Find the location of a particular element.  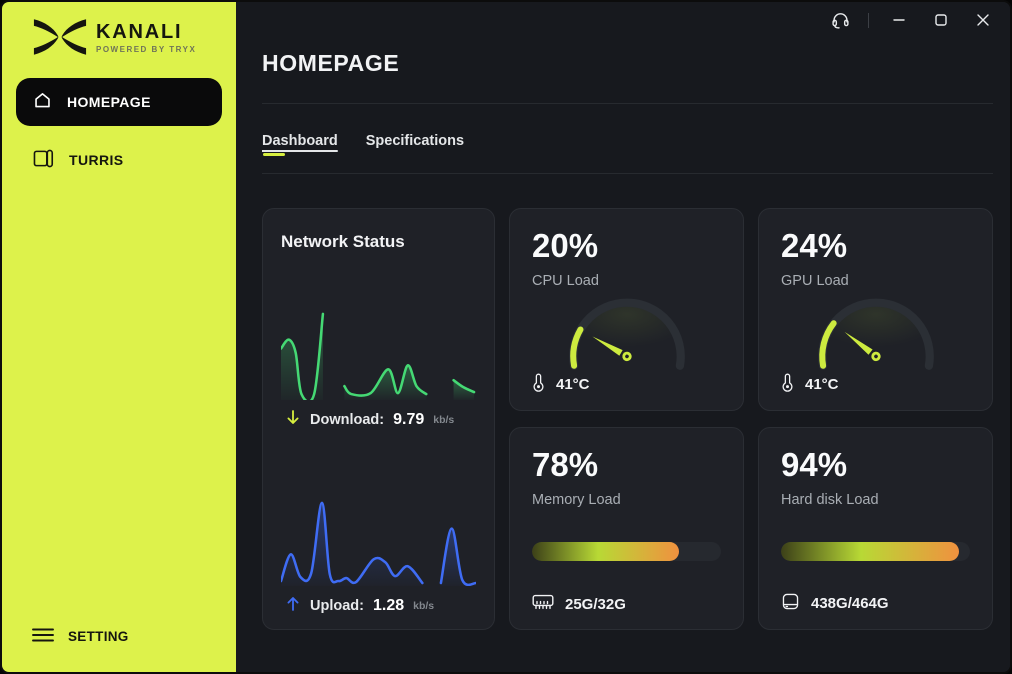

cpu-load-percent: 20% is located at coordinates (565, 245).